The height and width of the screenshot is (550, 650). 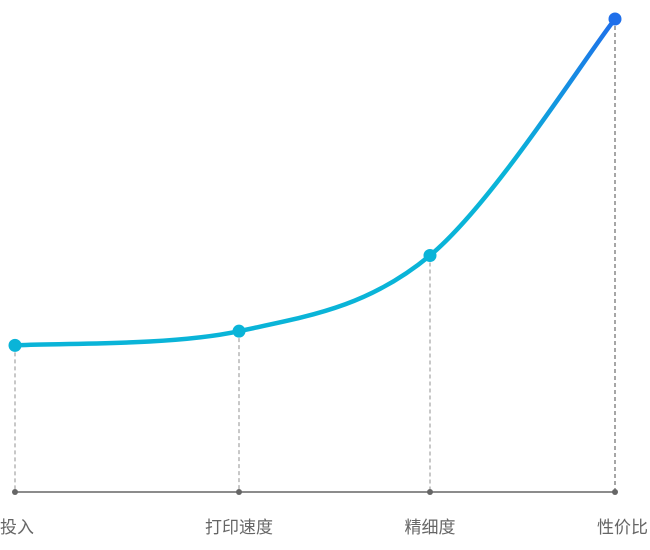 What do you see at coordinates (430, 528) in the screenshot?
I see `x-tick-label: 精细度` at bounding box center [430, 528].